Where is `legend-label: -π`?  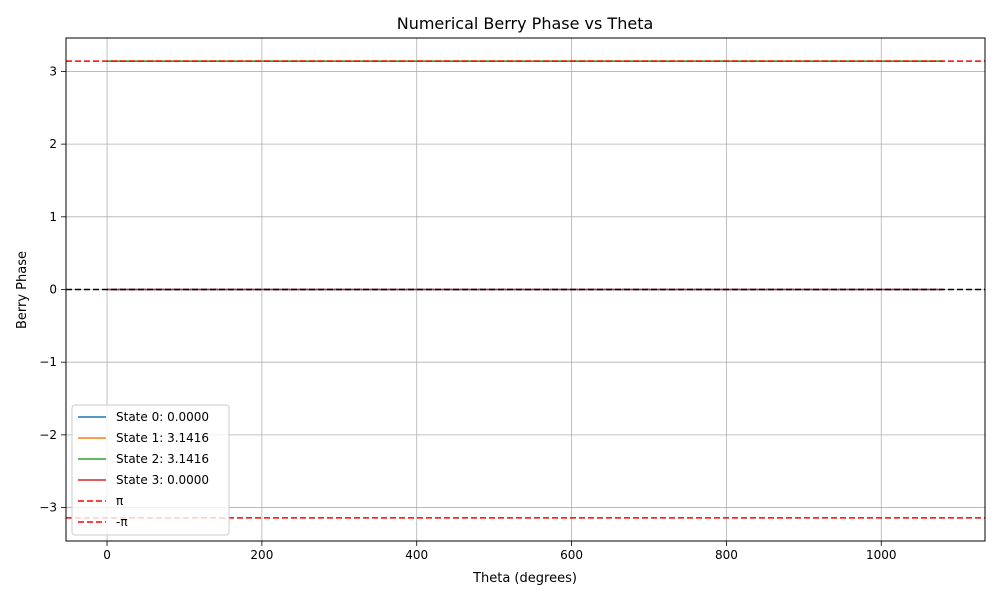
legend-label: -π is located at coordinates (122, 522).